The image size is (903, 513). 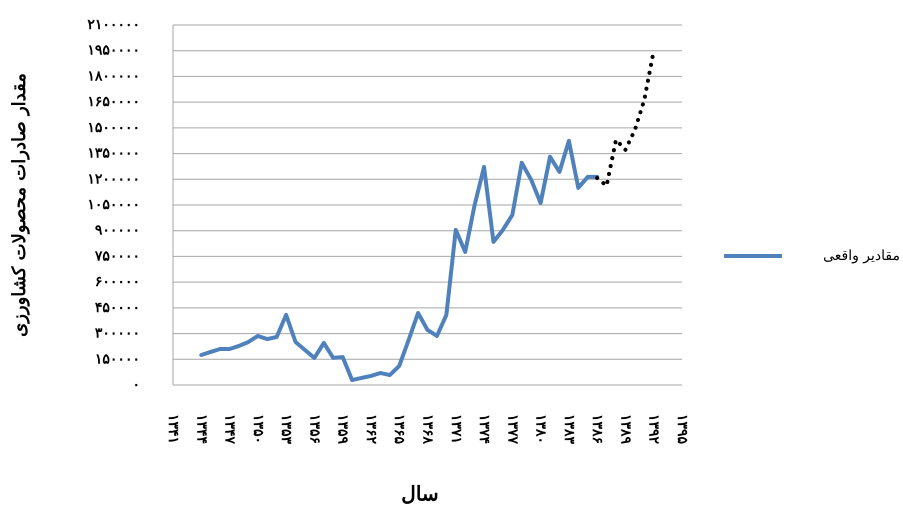 What do you see at coordinates (117, 282) in the screenshot?
I see `y-tick-label: ۶۰۰۰۰۰` at bounding box center [117, 282].